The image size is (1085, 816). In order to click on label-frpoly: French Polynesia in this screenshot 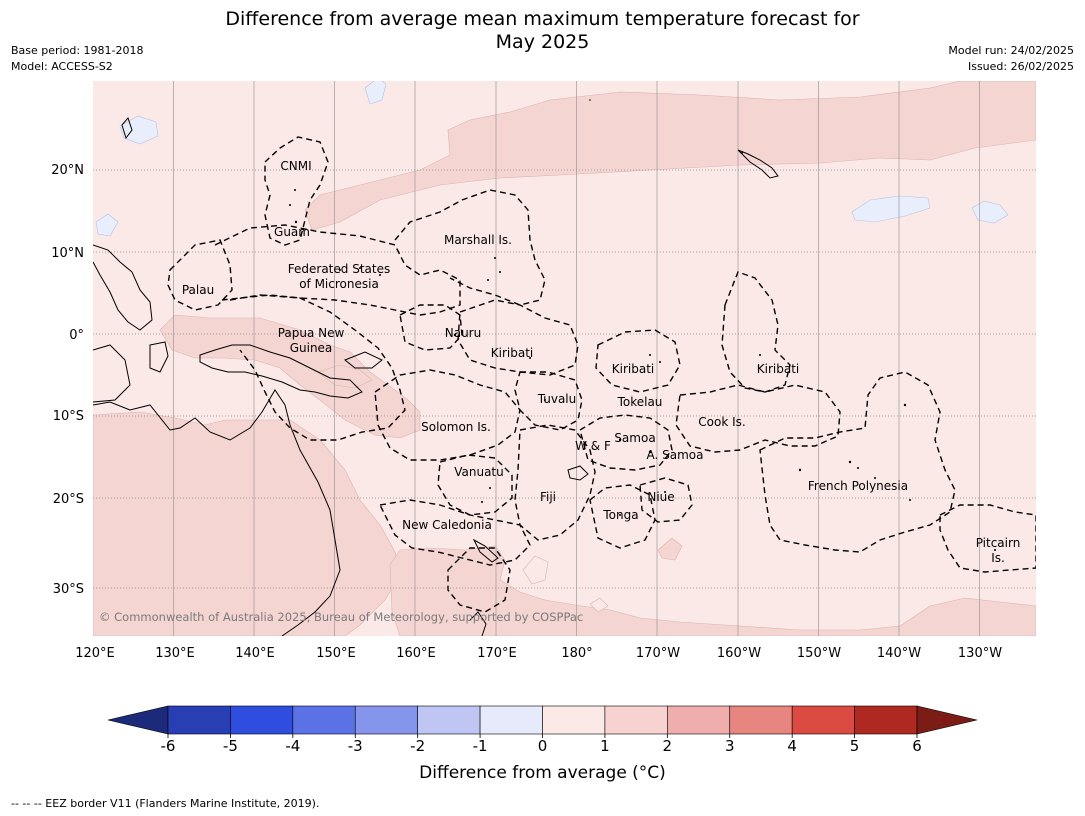, I will do `click(858, 486)`.